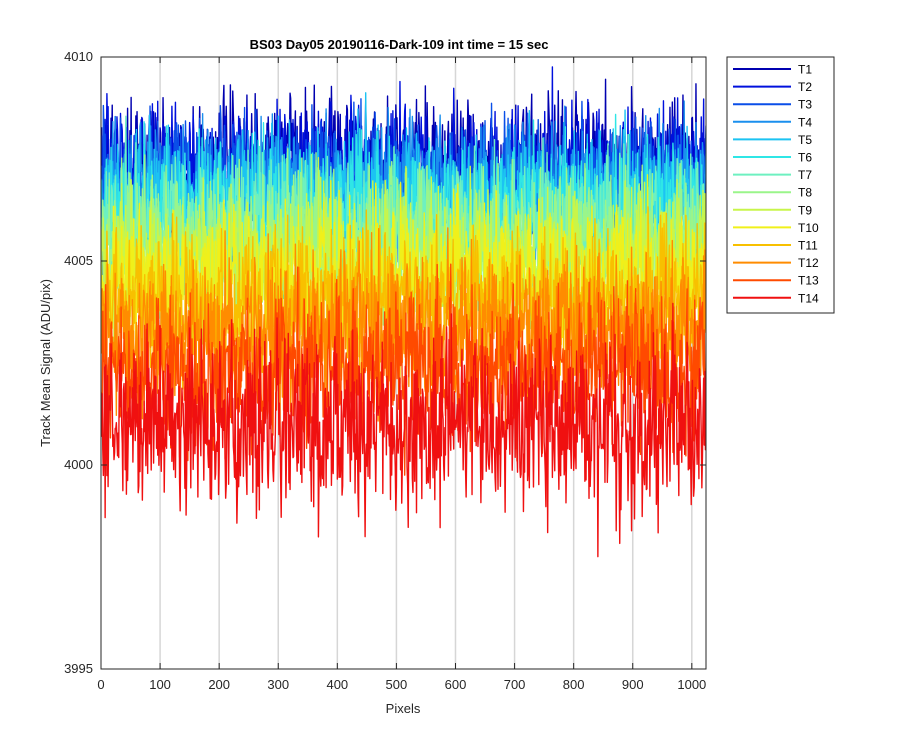 This screenshot has height=750, width=900. Describe the element at coordinates (397, 684) in the screenshot. I see `x-tick-label: 500` at that location.